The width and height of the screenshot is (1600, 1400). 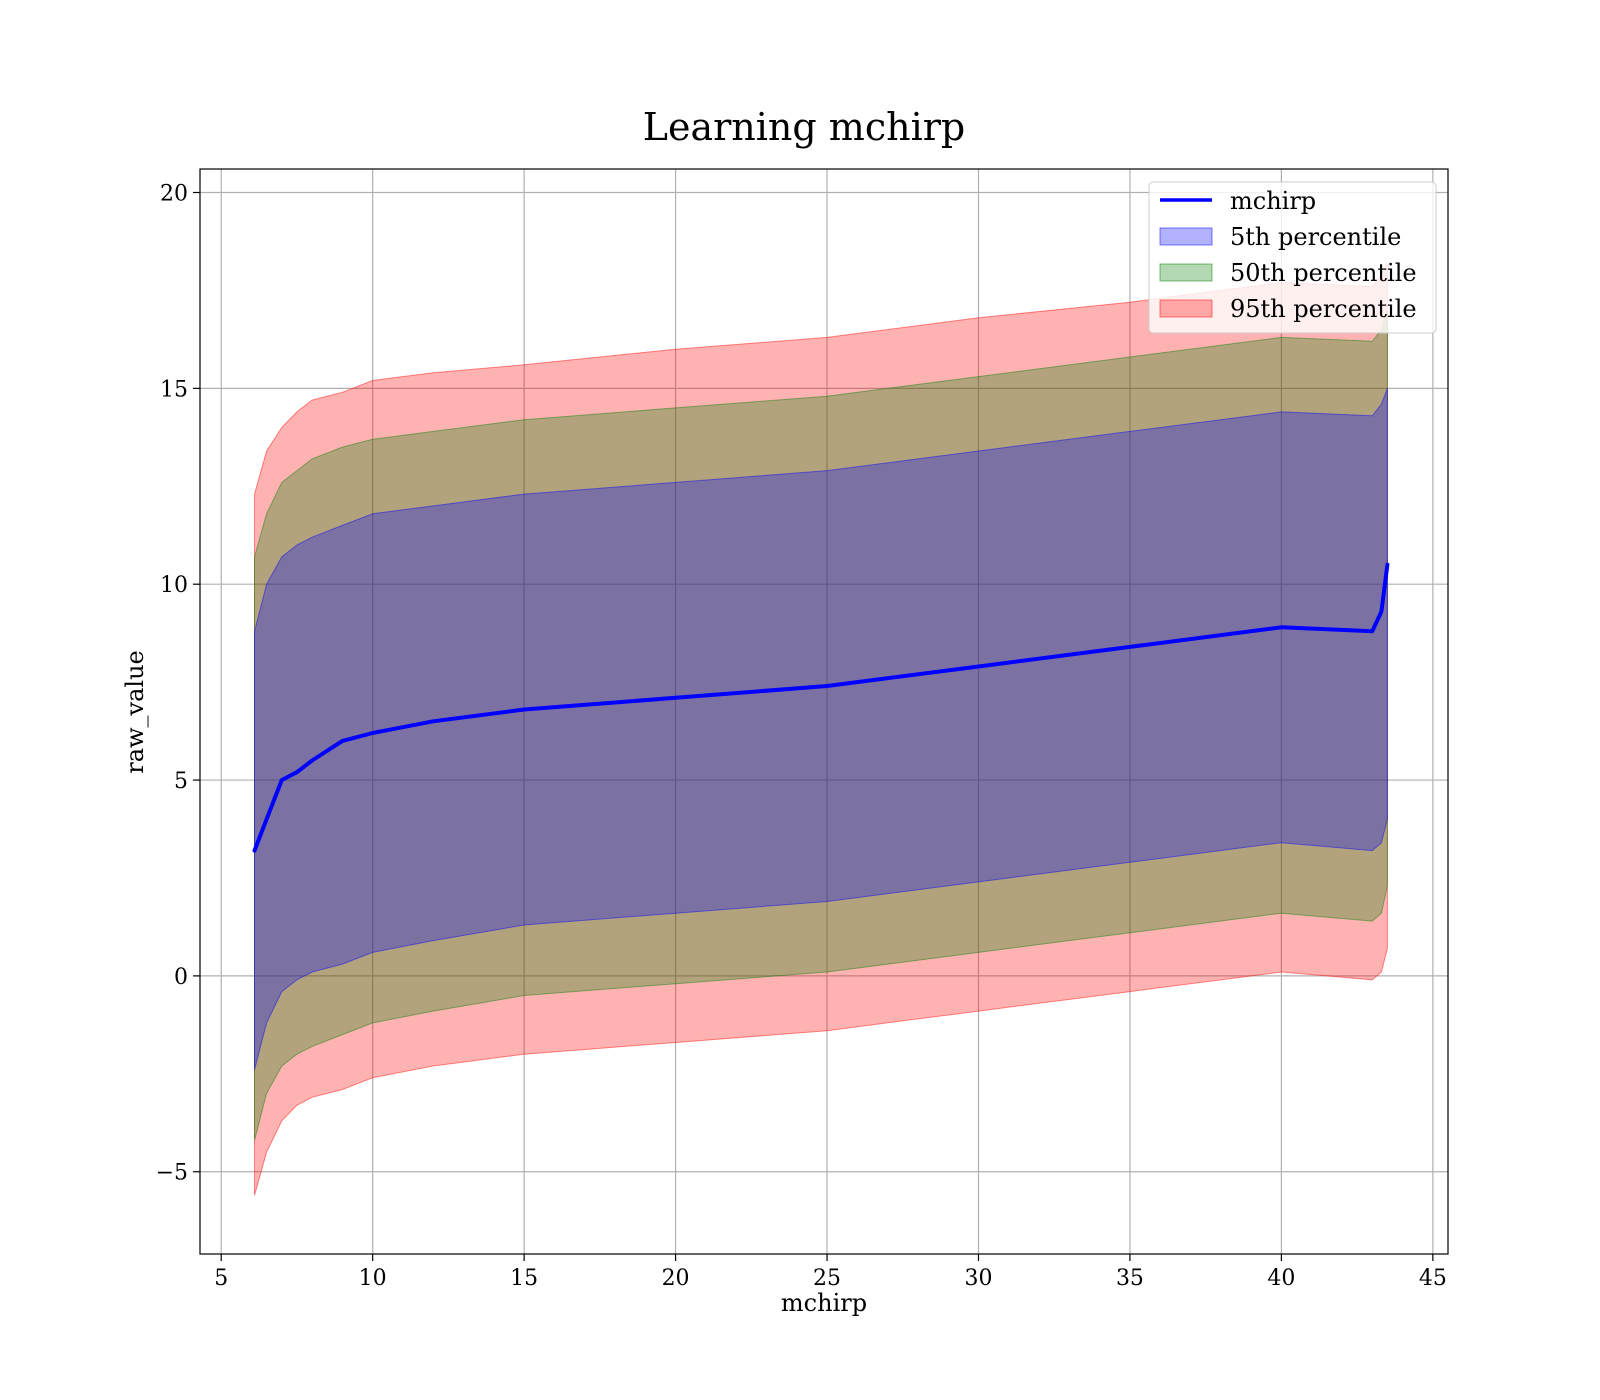 I want to click on legend-box, so click(x=1292, y=257).